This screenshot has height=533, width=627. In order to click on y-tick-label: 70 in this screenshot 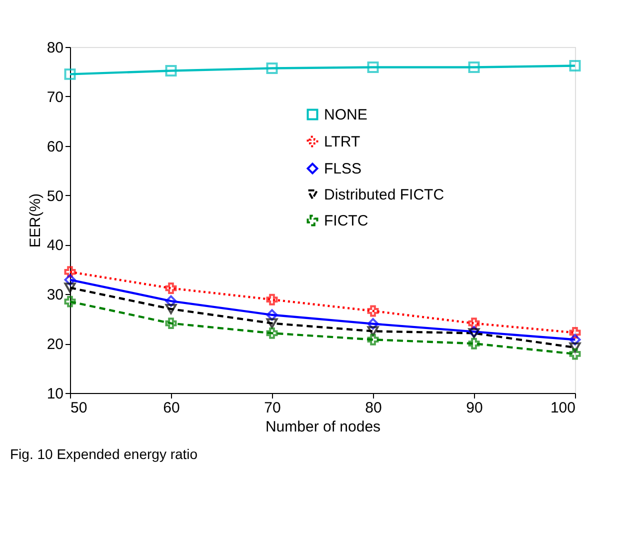, I will do `click(55, 97)`.